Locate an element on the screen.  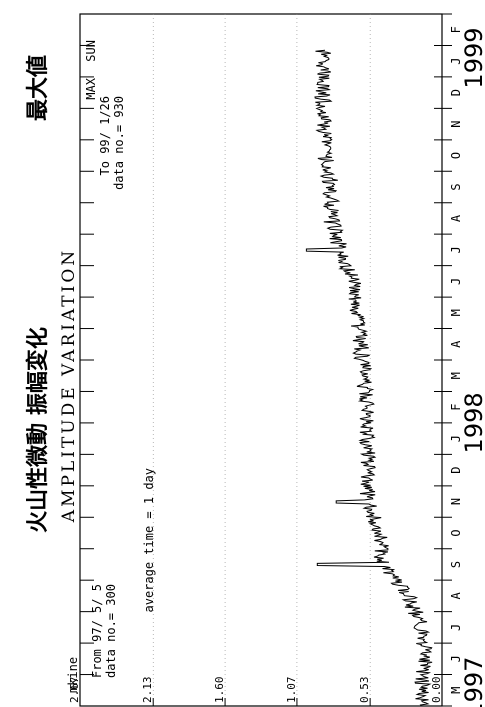
value-tick-label: 0.53 is located at coordinates (364, 690).